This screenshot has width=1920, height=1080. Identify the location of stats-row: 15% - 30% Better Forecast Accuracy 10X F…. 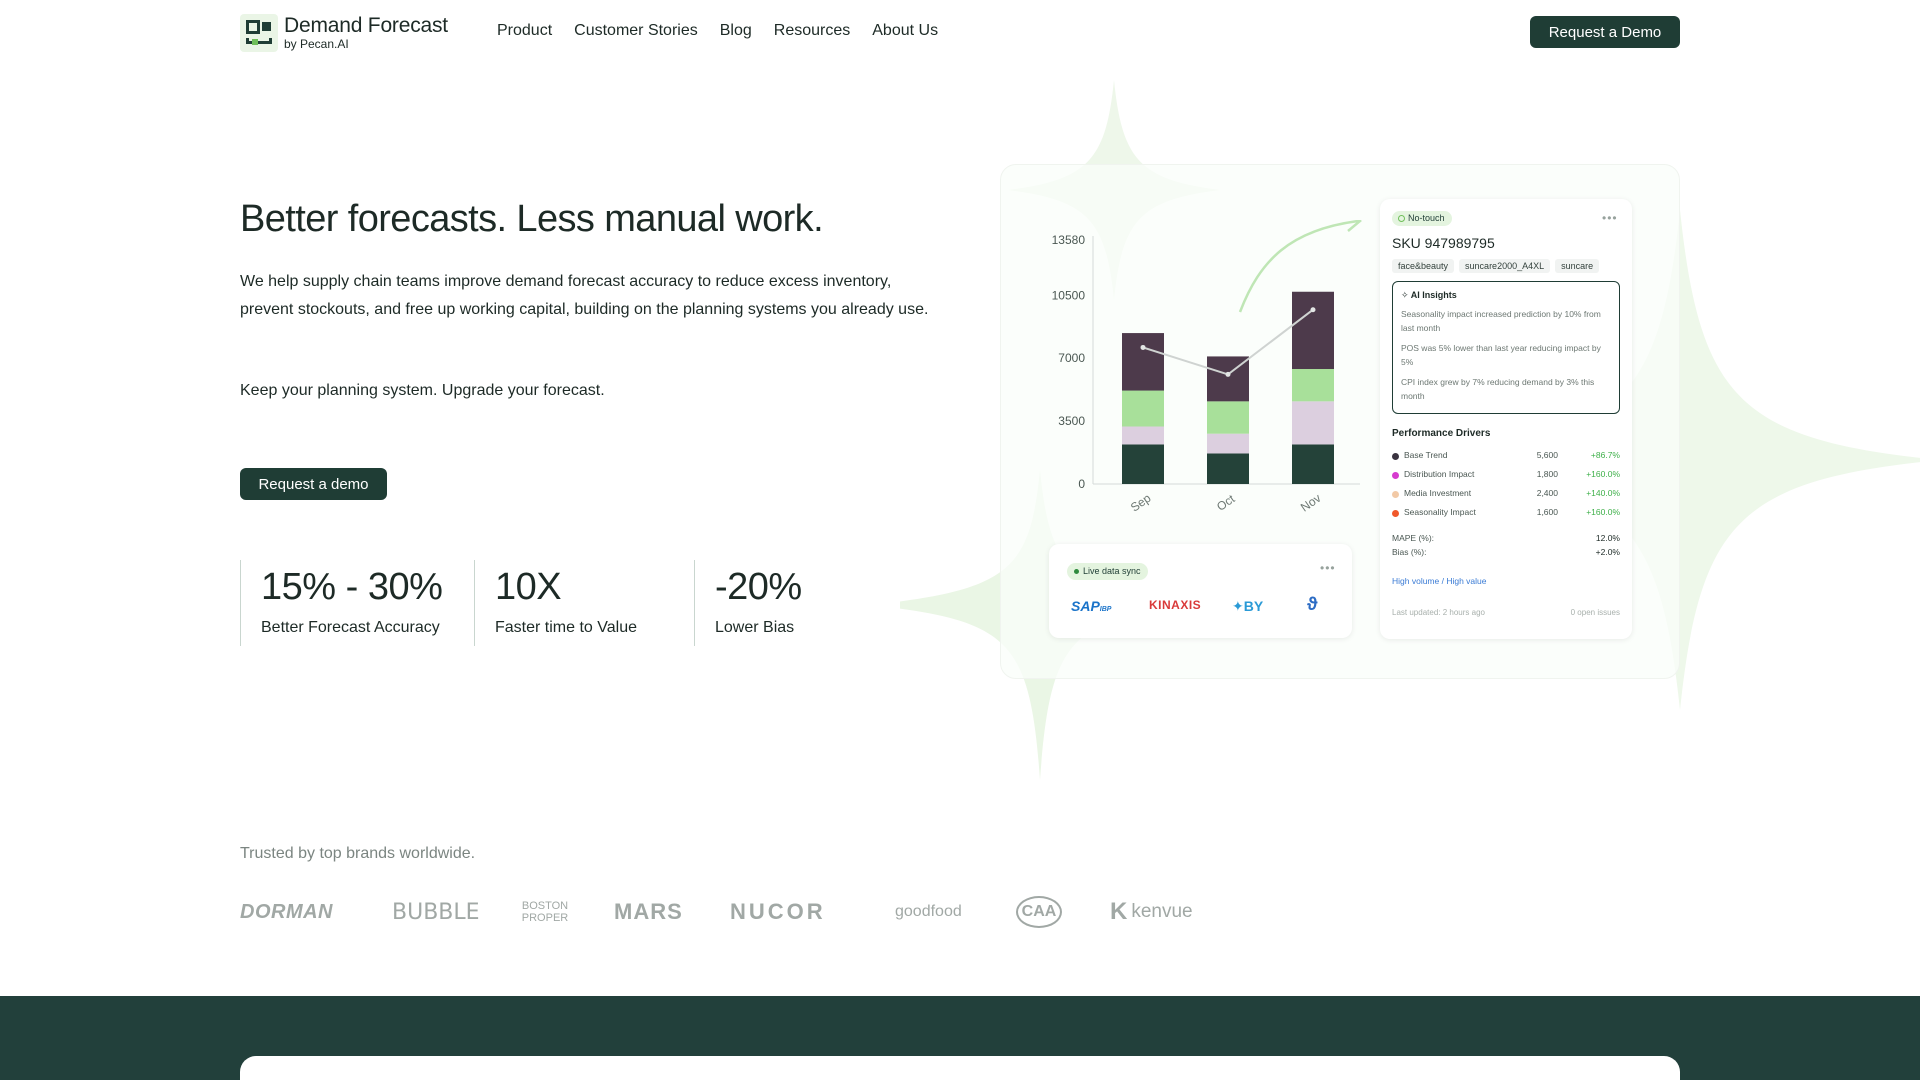
(567, 603).